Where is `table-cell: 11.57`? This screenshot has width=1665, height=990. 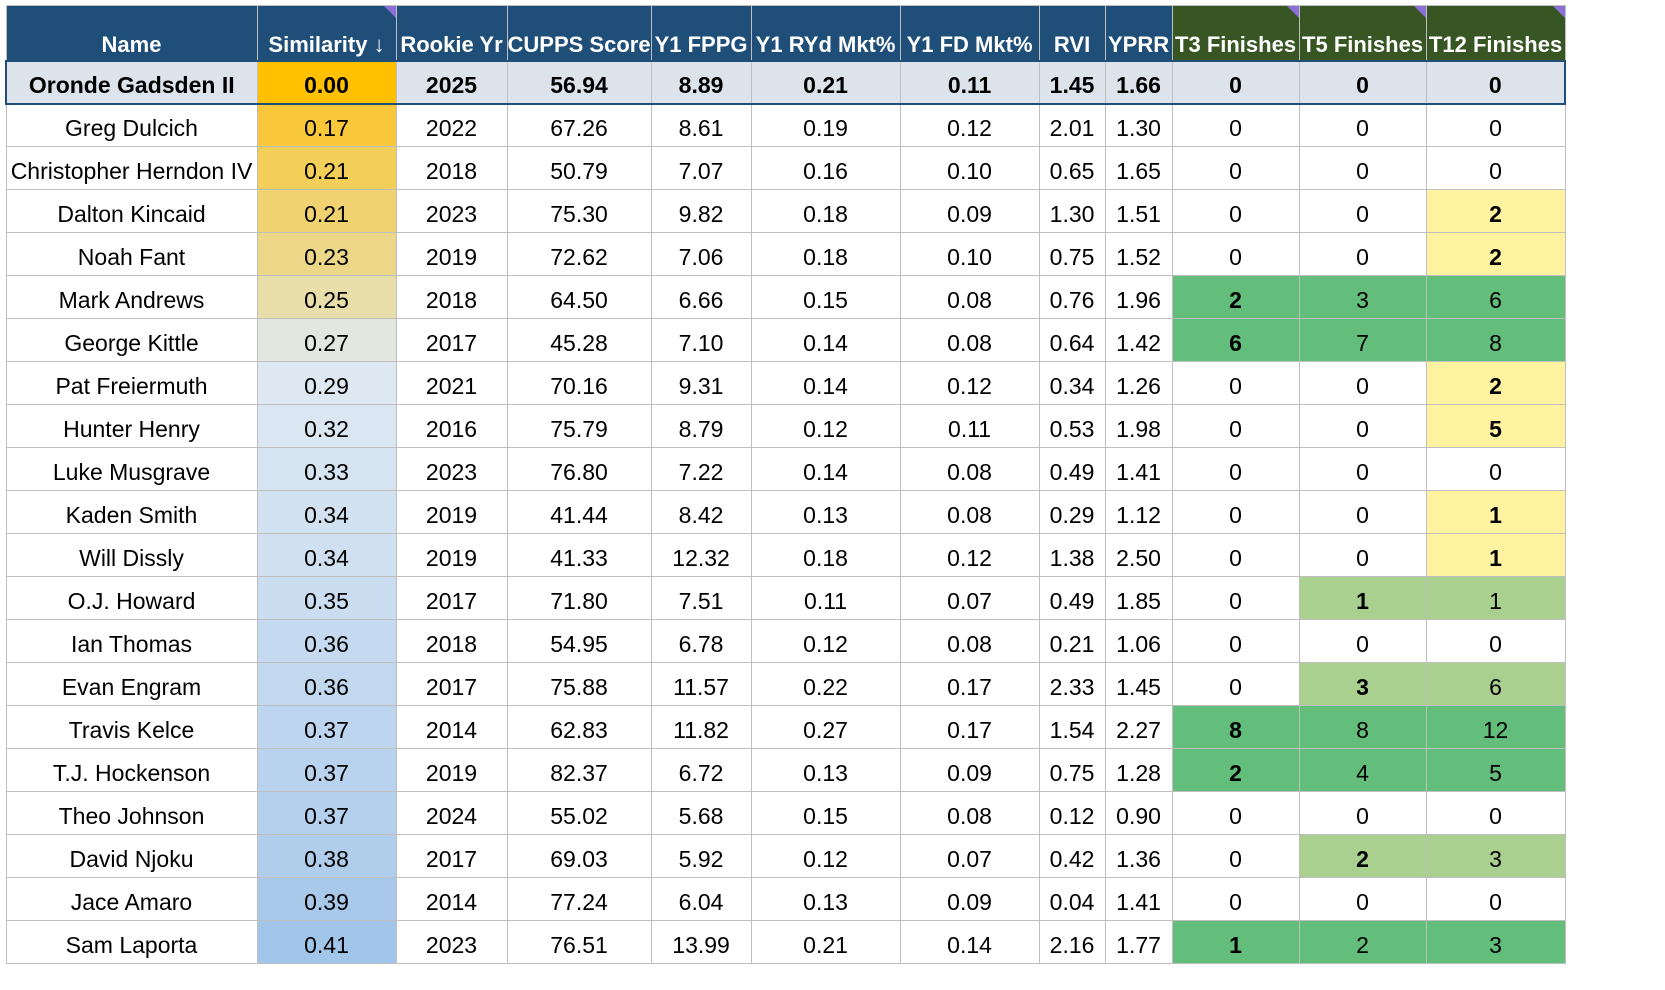
table-cell: 11.57 is located at coordinates (701, 684).